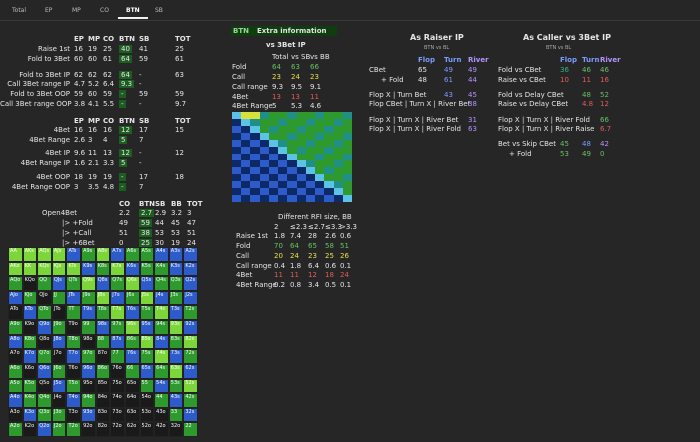 This screenshot has width=700, height=442. What do you see at coordinates (59, 415) in the screenshot?
I see `hand-cell: J3o` at bounding box center [59, 415].